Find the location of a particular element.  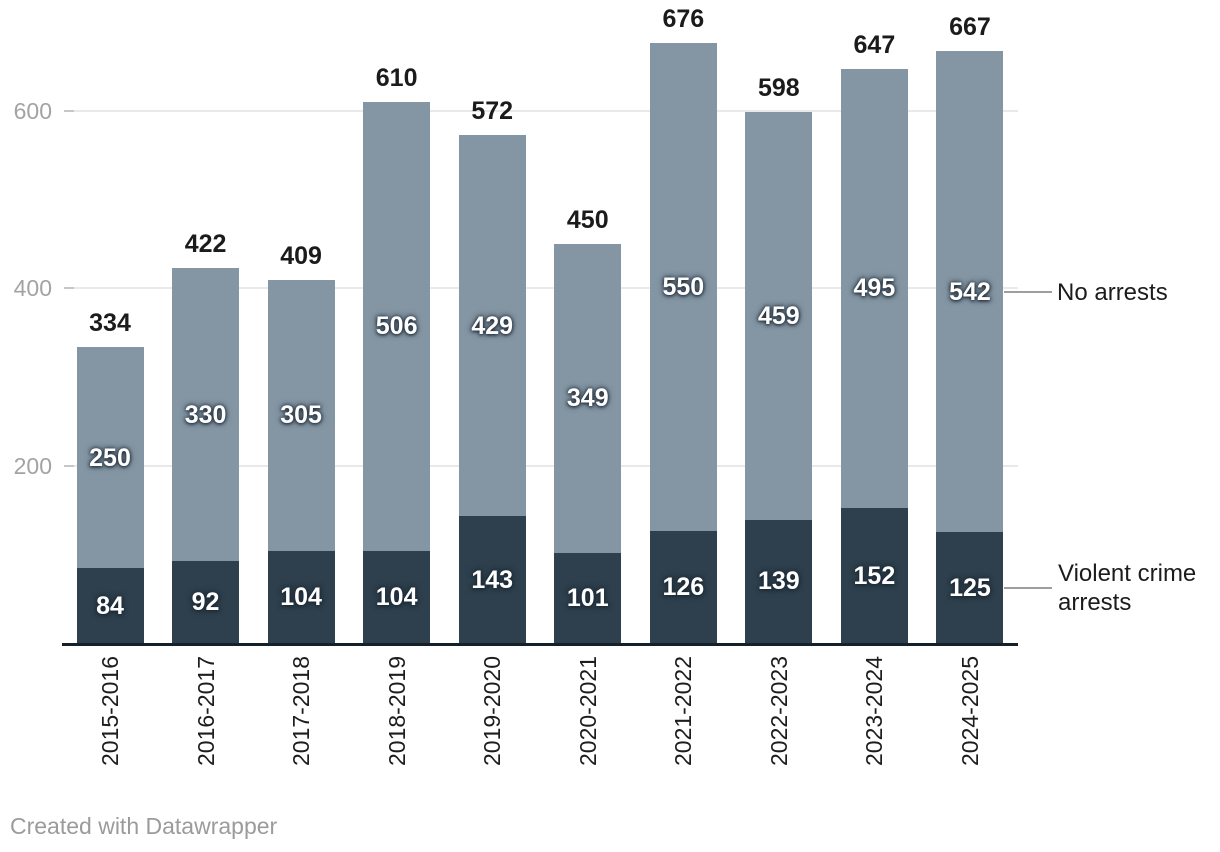

segment-value-label-no-arrests-2024-2025: 542 is located at coordinates (970, 291).